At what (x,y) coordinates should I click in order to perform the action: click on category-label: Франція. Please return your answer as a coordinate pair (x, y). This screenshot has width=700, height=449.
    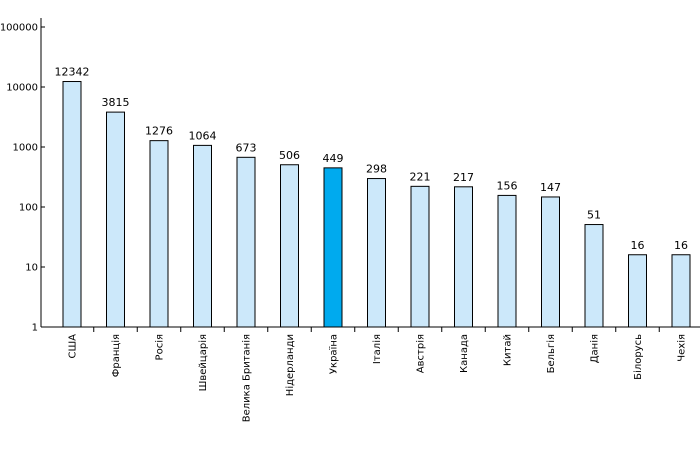
    Looking at the image, I should click on (116, 355).